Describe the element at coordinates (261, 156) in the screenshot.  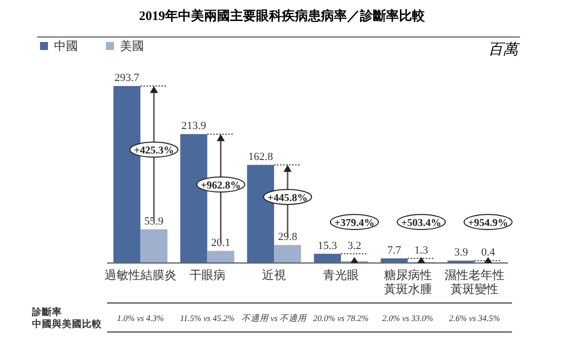
I see `data-label: 162.8` at that location.